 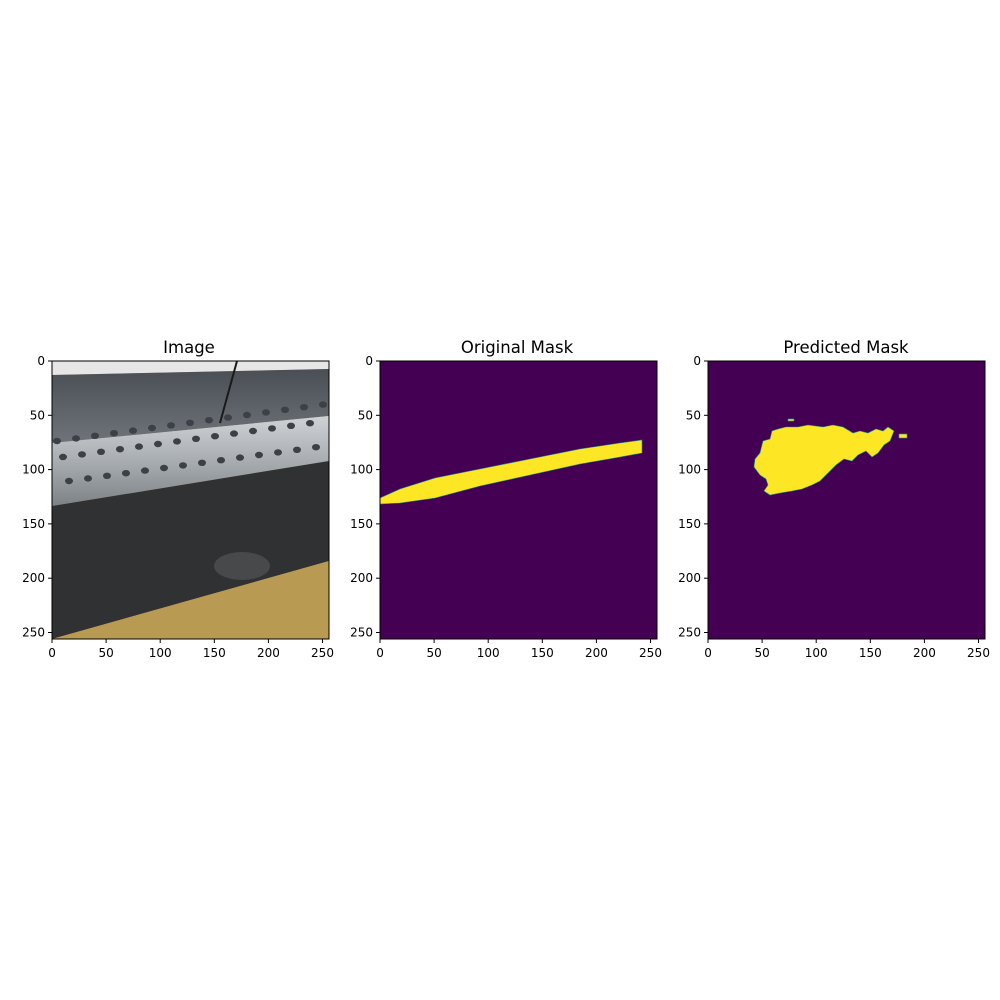 What do you see at coordinates (517, 347) in the screenshot?
I see `panel-title: Original Mask` at bounding box center [517, 347].